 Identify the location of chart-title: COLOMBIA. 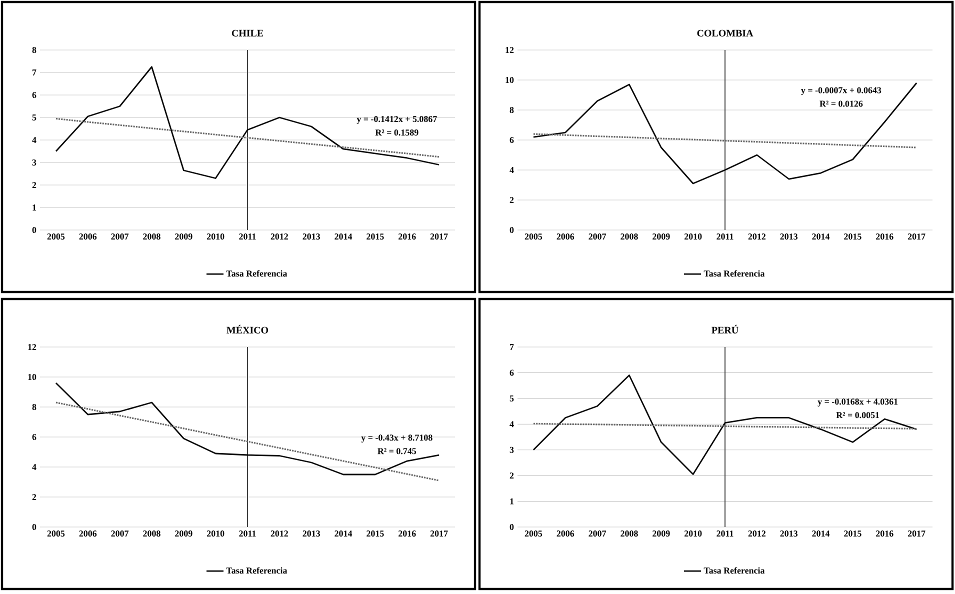
(725, 33).